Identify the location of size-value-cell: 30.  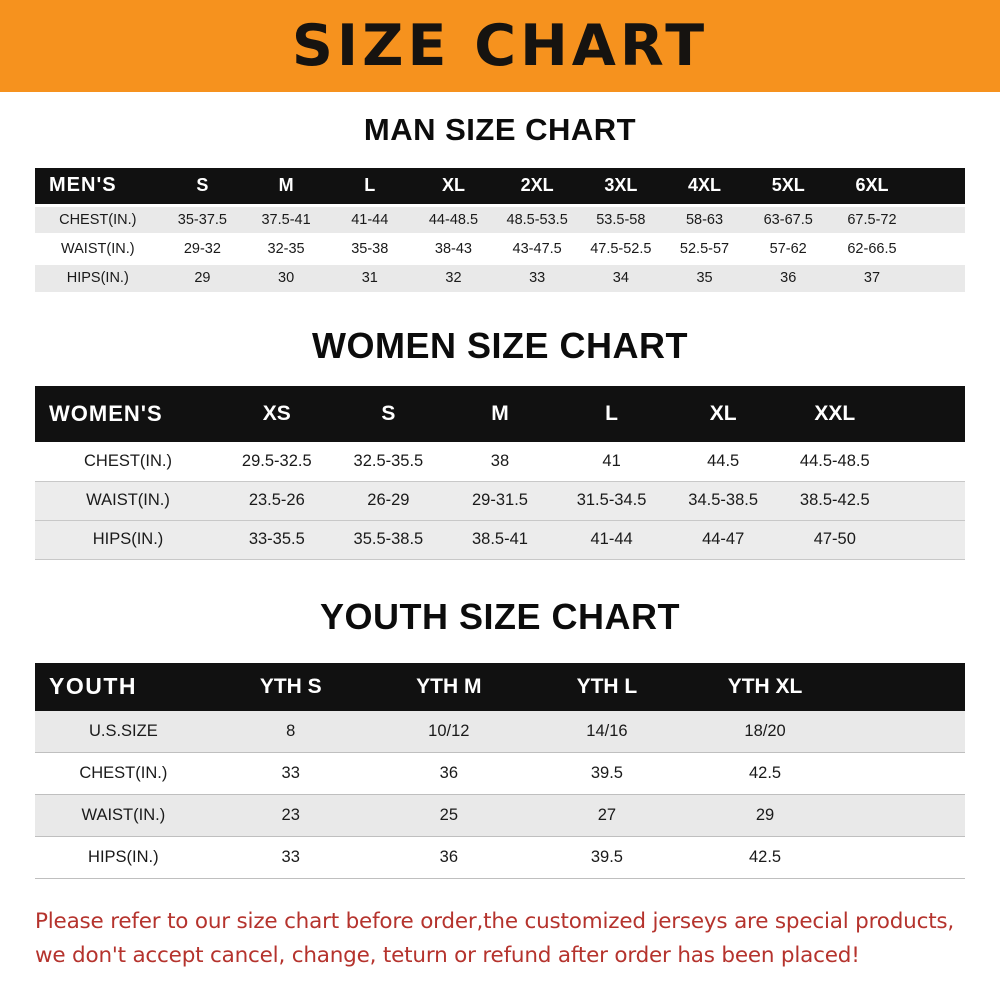
(286, 278).